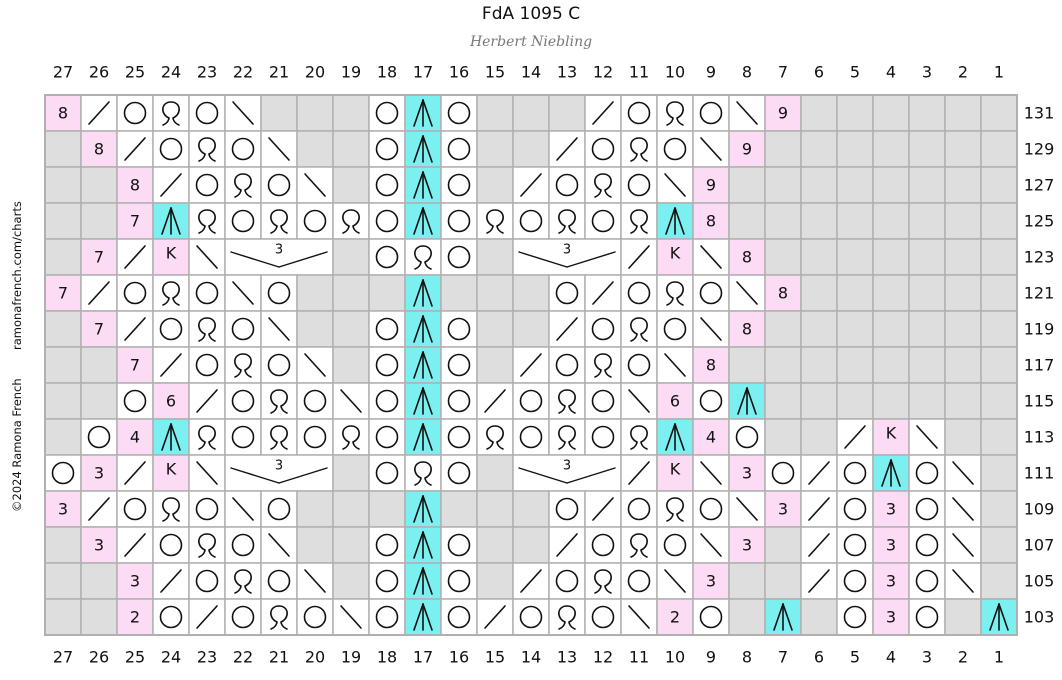  What do you see at coordinates (171, 401) in the screenshot?
I see `stitch-number-label: 6` at bounding box center [171, 401].